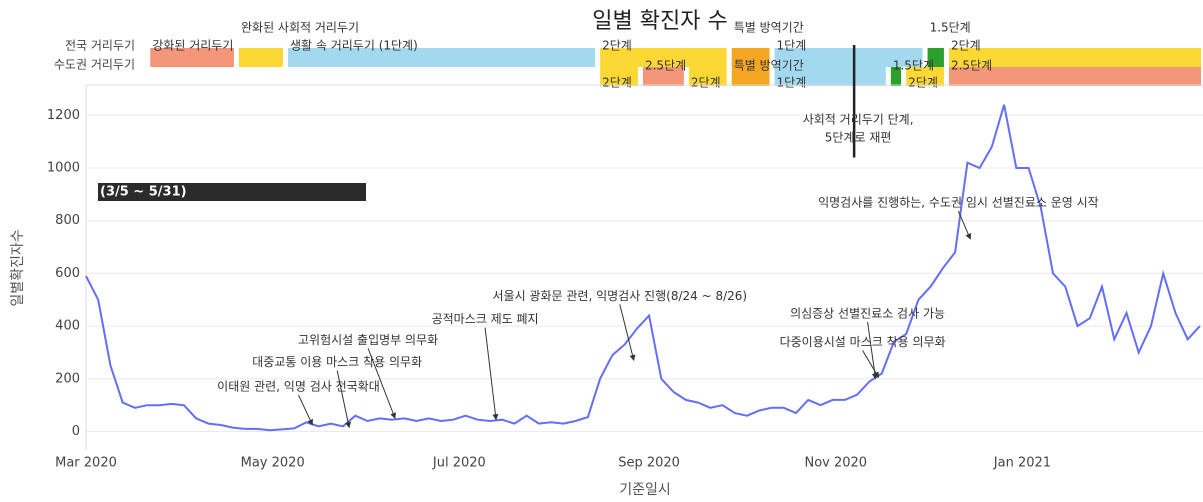  I want to click on x-tick-label: Jan 2021, so click(1022, 463).